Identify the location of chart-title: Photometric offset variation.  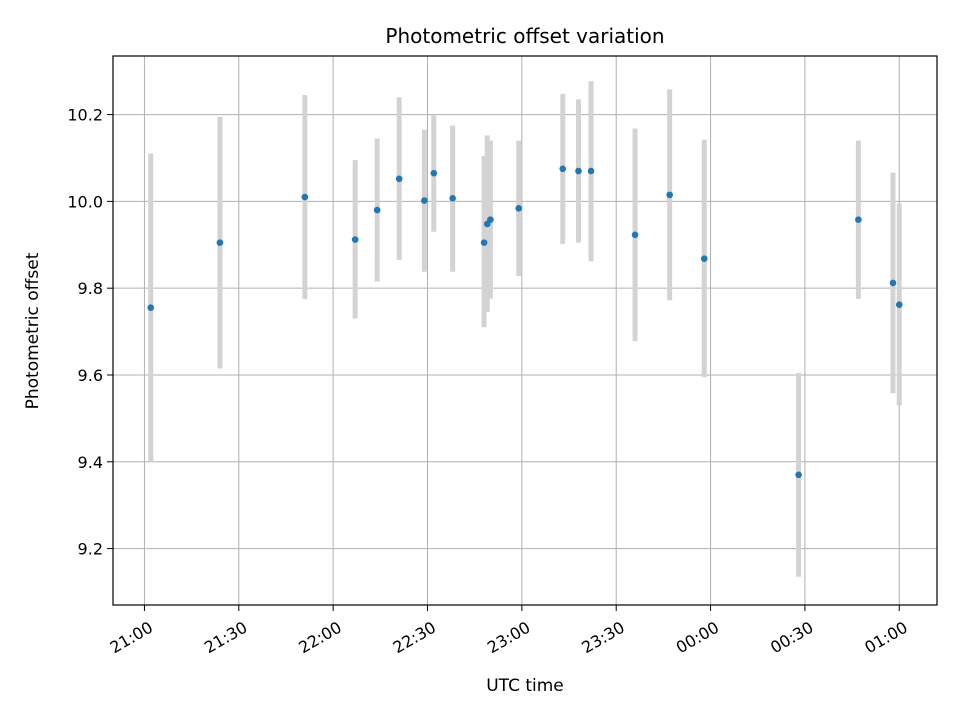
(524, 36).